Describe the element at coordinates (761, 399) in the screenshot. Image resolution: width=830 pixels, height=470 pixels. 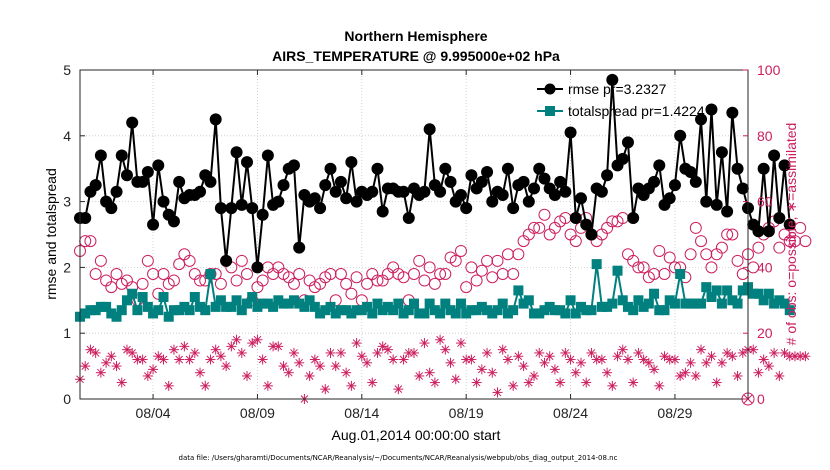
I see `y-right-tick-label: 0` at that location.